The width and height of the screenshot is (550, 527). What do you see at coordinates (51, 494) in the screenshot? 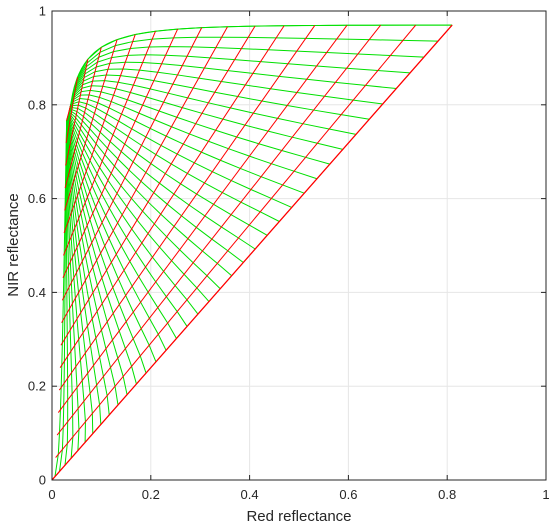
I see `x-tick-label: 0` at bounding box center [51, 494].